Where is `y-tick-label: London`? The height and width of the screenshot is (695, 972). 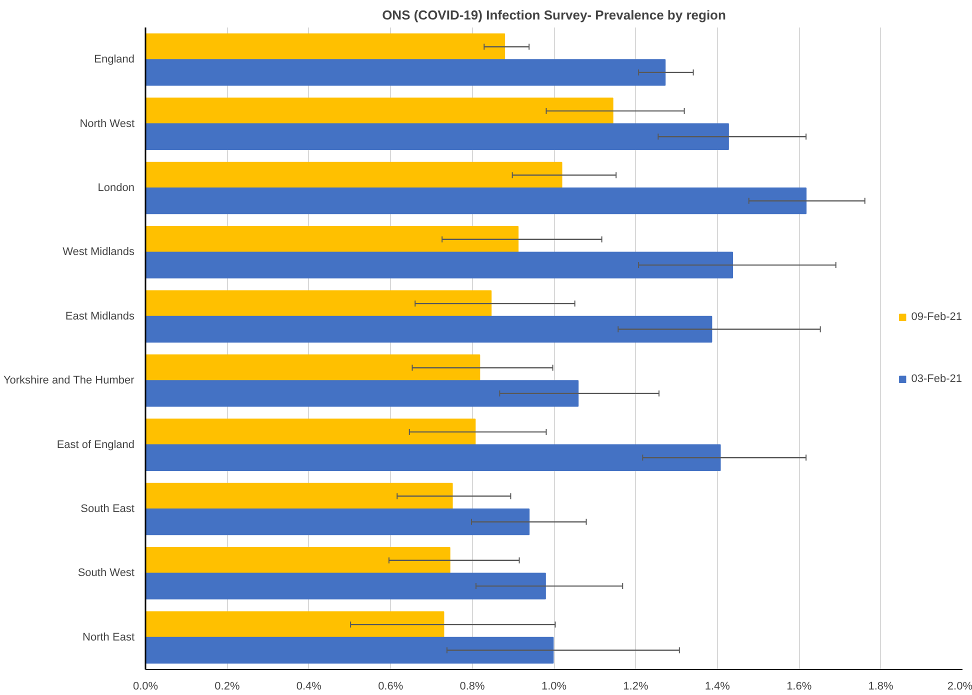
y-tick-label: London is located at coordinates (116, 188).